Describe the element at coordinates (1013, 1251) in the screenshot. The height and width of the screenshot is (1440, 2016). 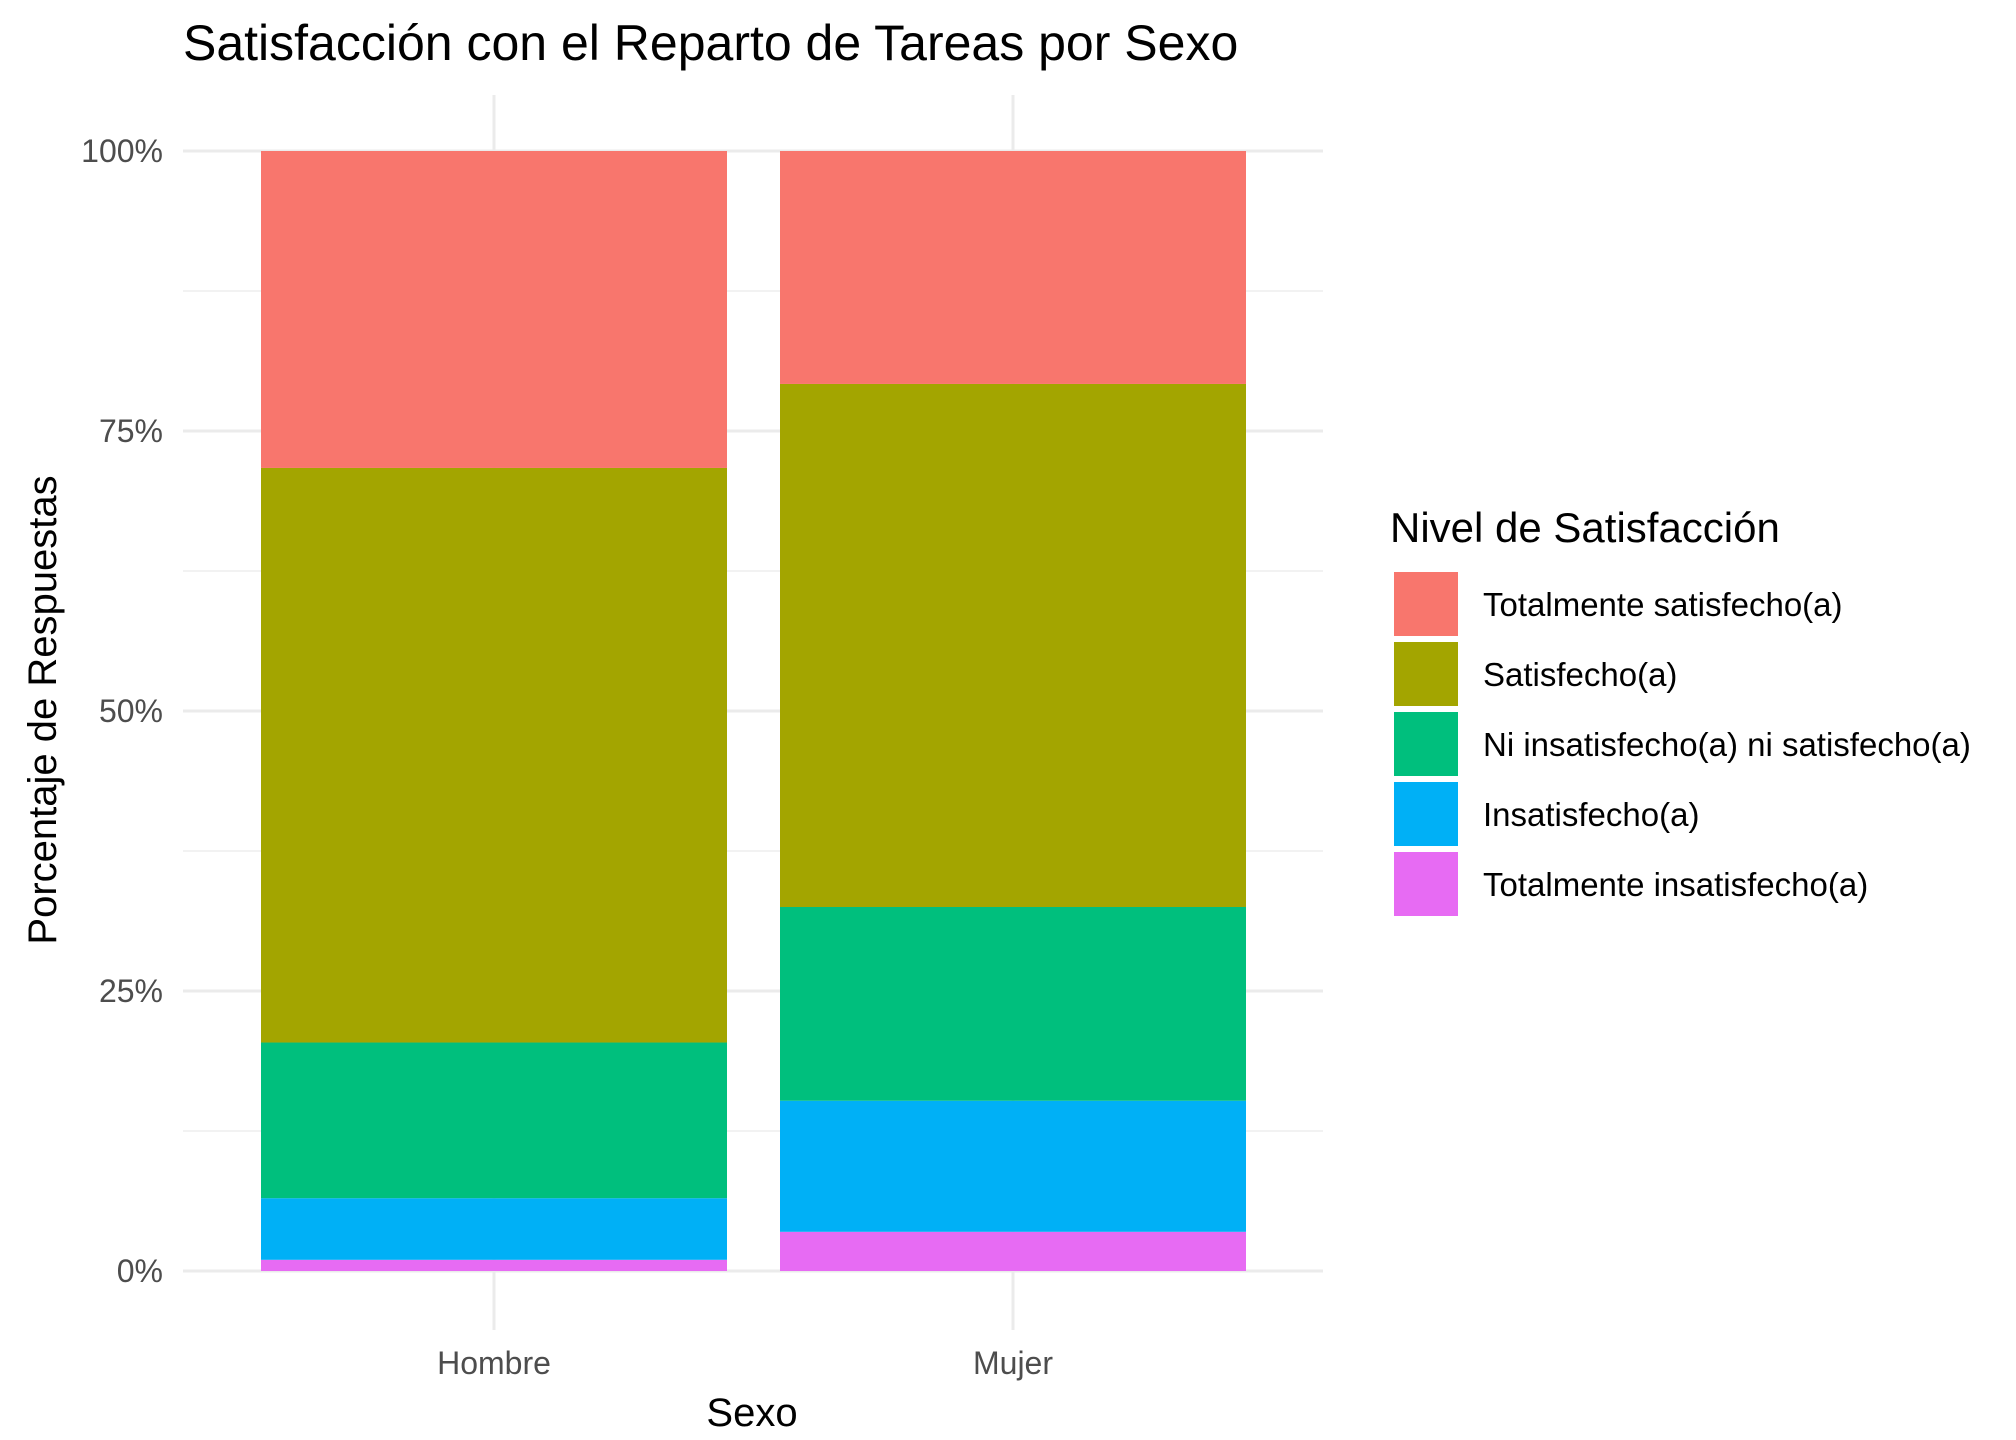
I see `bar-mujer-totalmente-insatisfecho-a` at that location.